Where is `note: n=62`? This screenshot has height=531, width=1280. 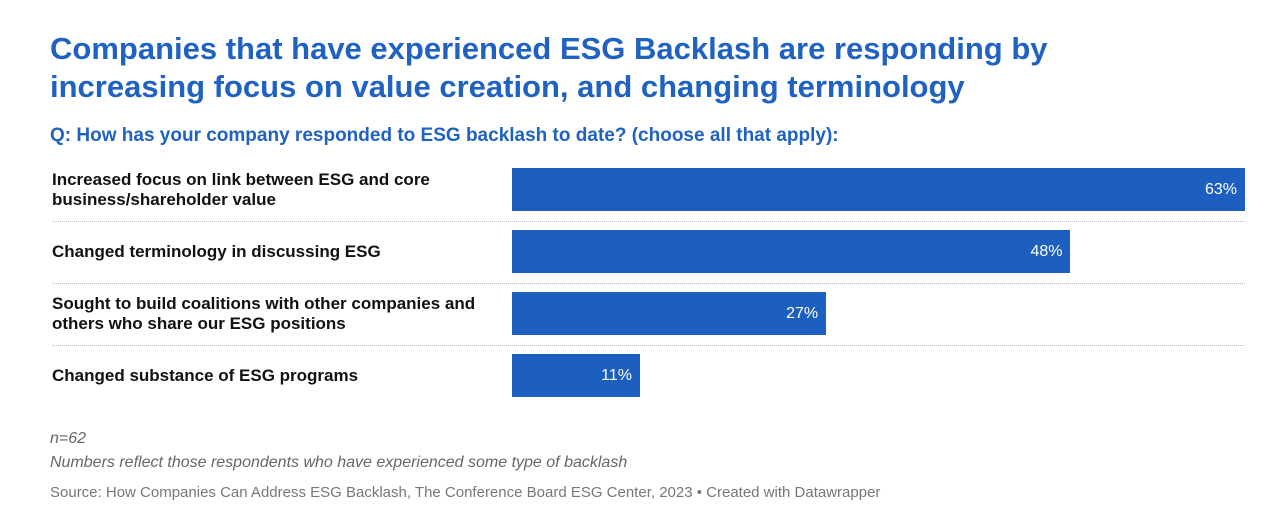 note: n=62 is located at coordinates (68, 438).